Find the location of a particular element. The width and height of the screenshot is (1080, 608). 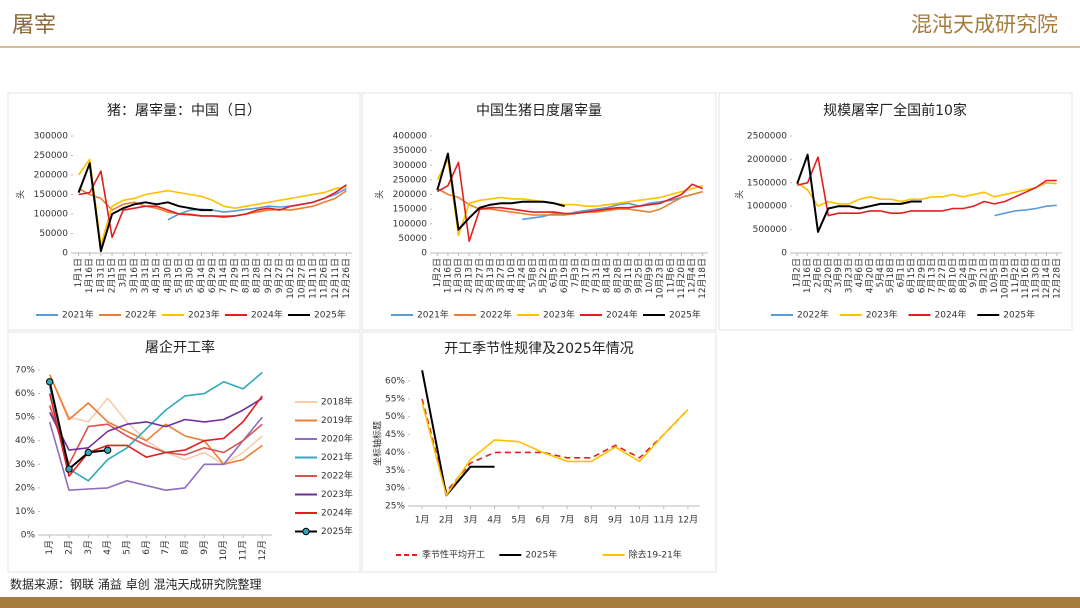

x-tick-label: 4月 is located at coordinates (494, 520).